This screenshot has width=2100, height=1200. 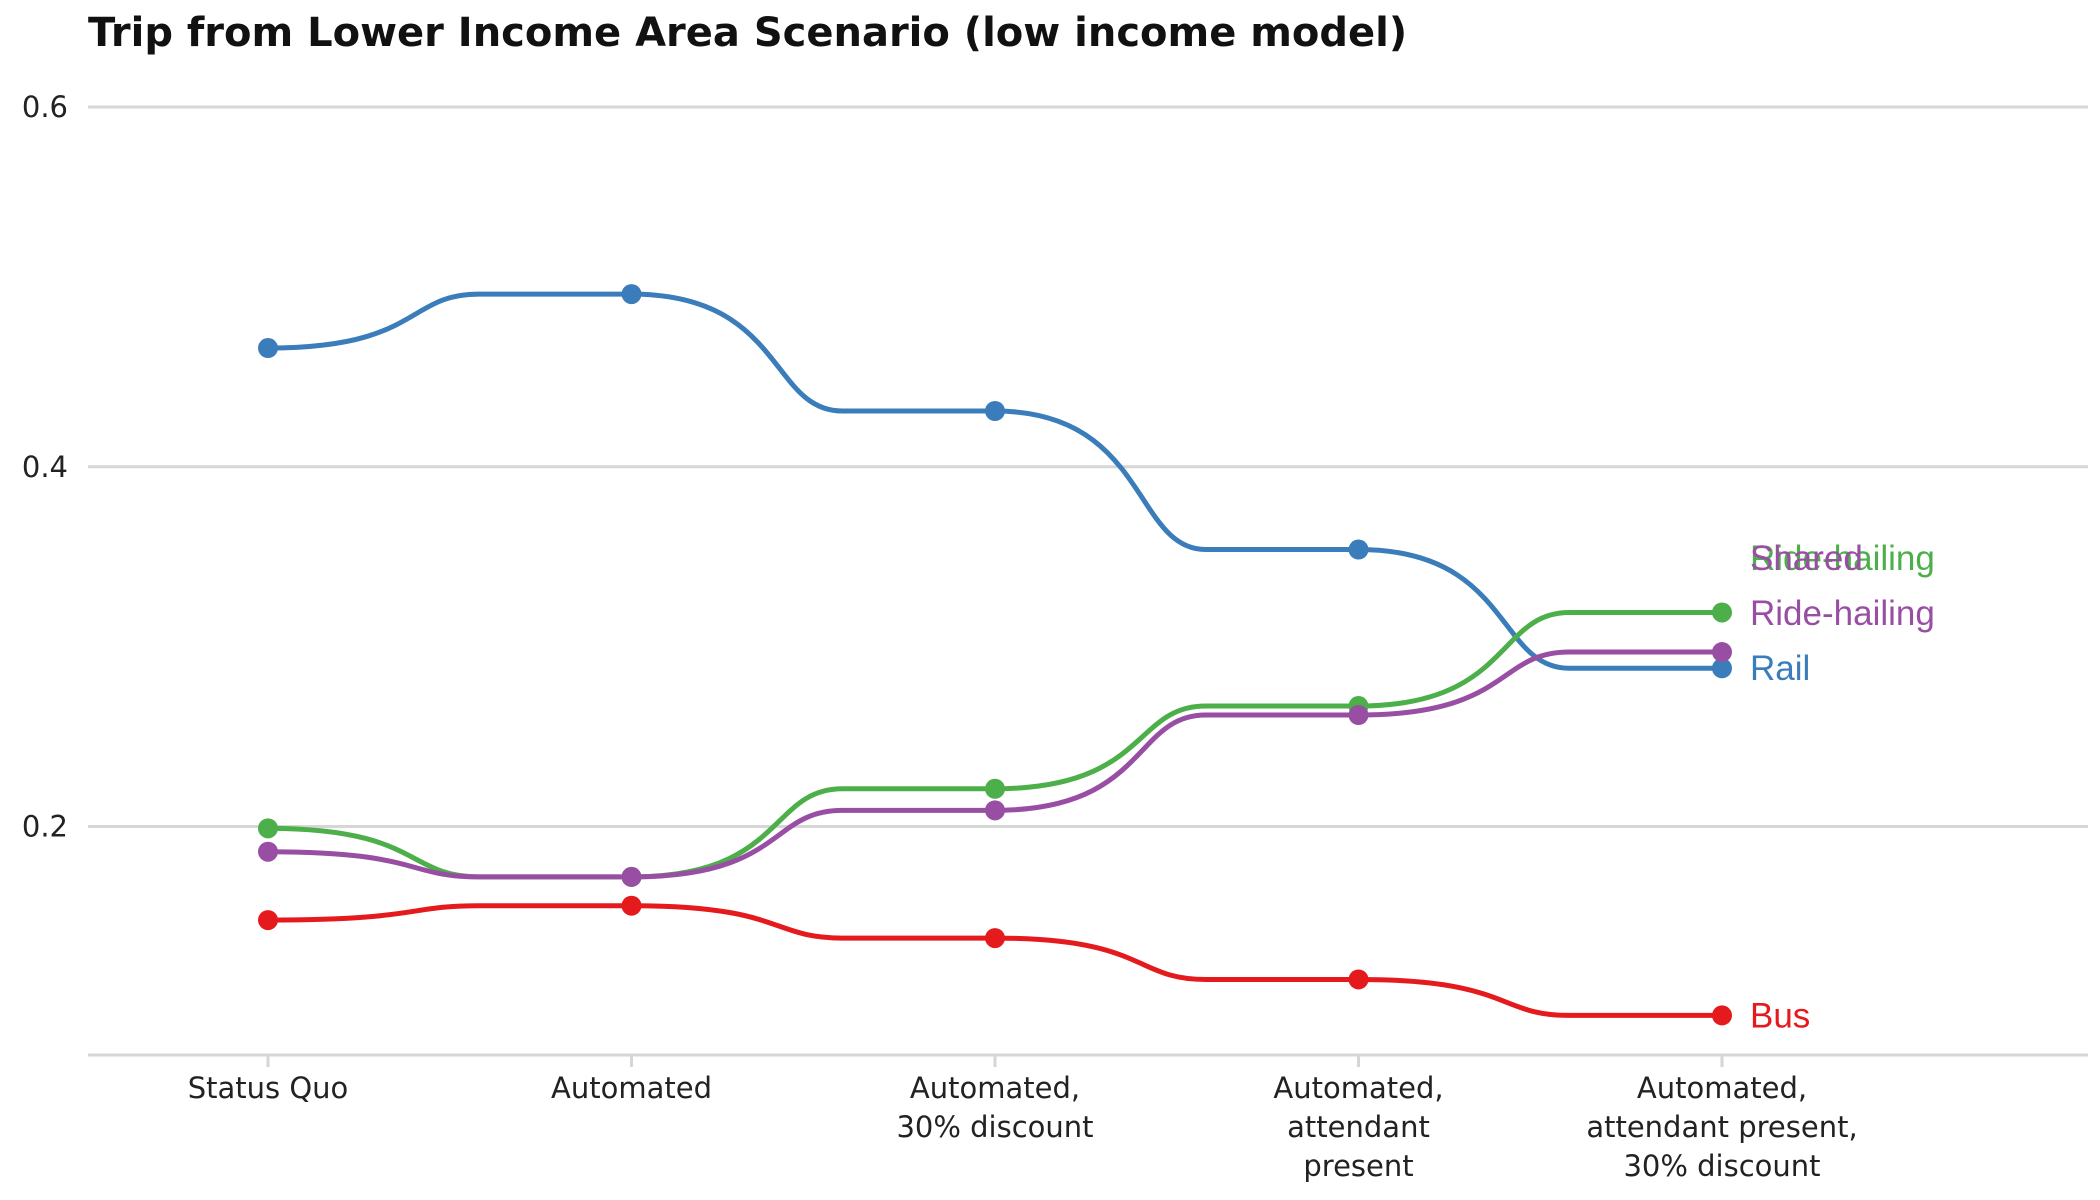 I want to click on y-tick-label: 0.6, so click(x=45, y=107).